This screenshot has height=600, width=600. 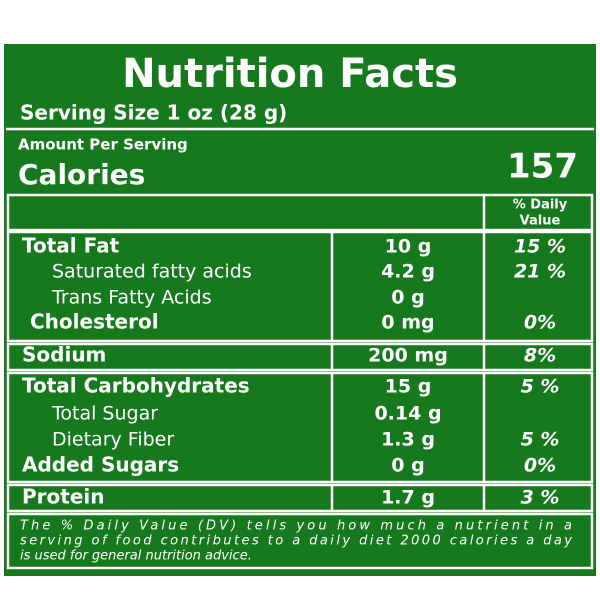 What do you see at coordinates (540, 272) in the screenshot?
I see `daily-value: 21 %` at bounding box center [540, 272].